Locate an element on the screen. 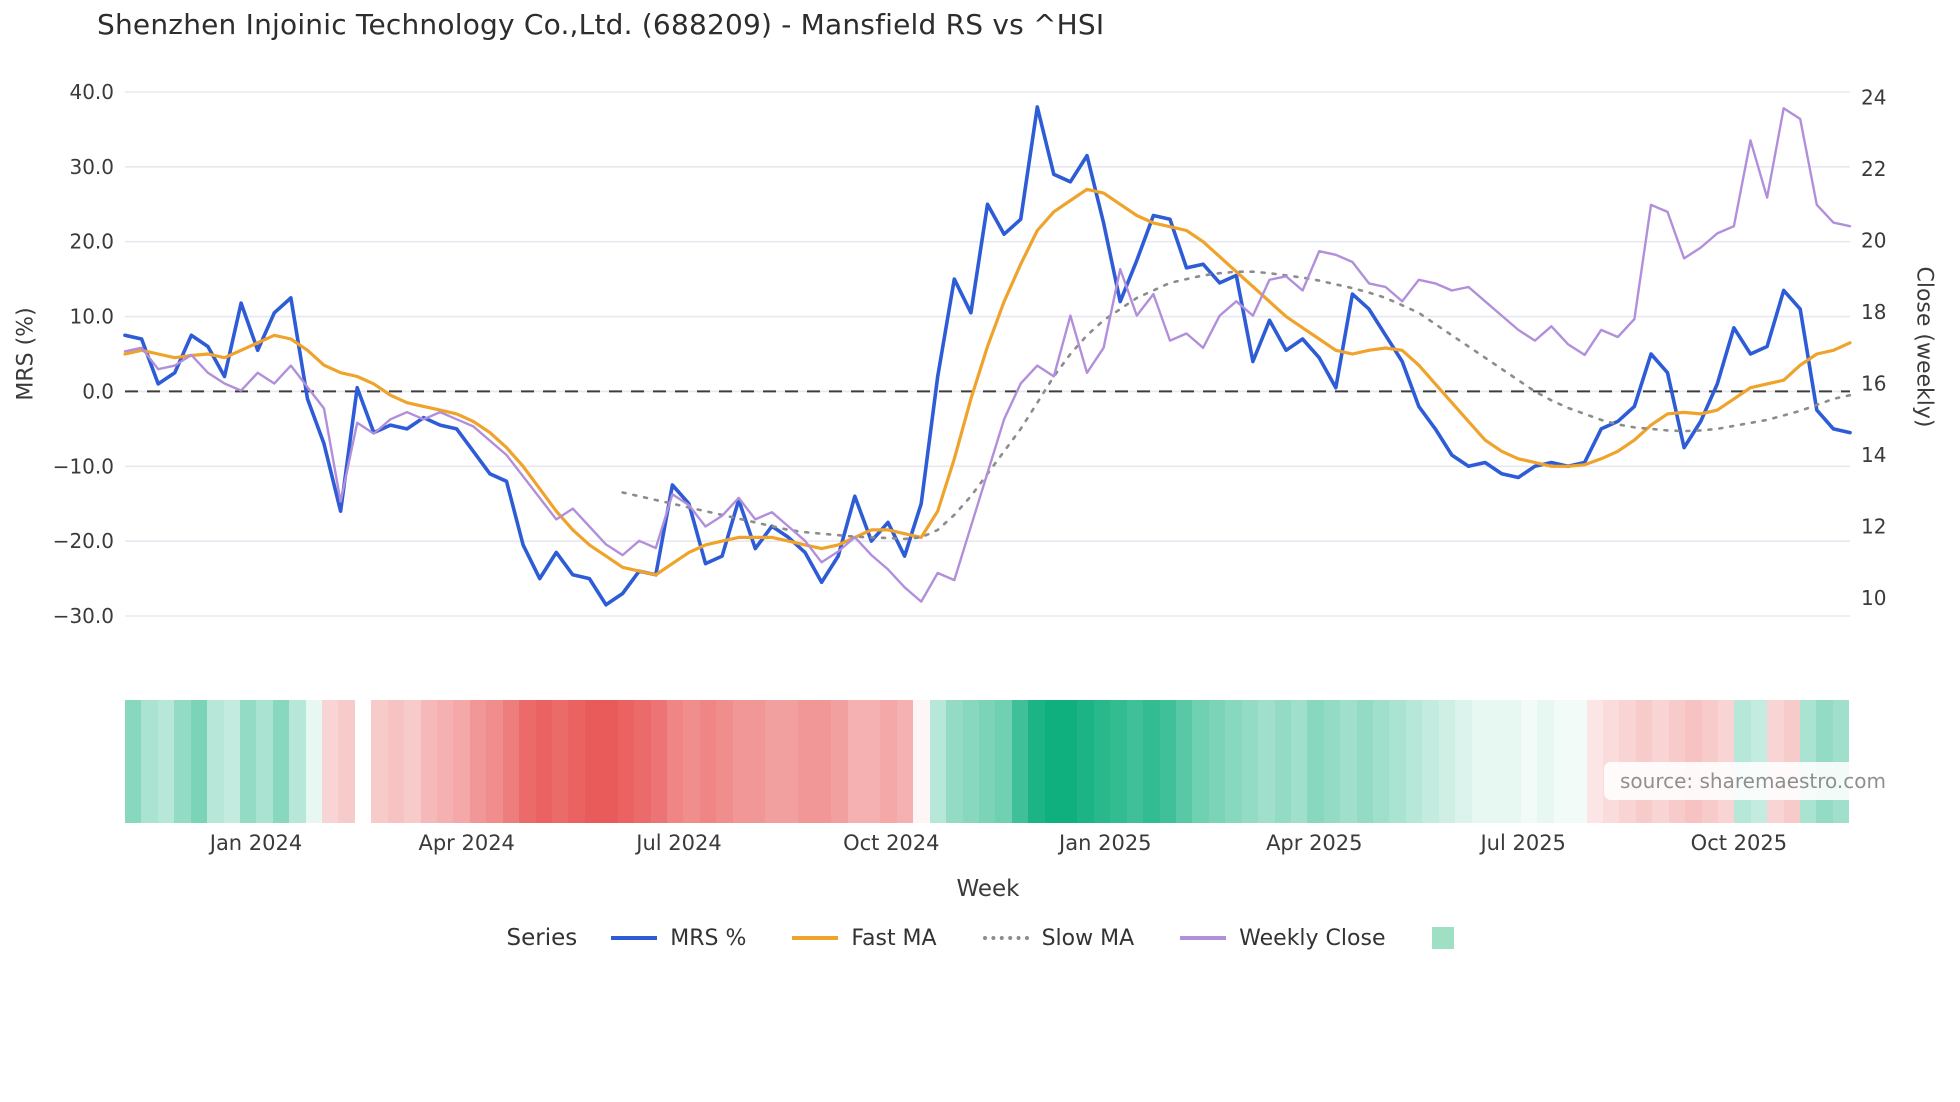 This screenshot has width=1960, height=1102. x-axis-tick-label: Apr 2025 is located at coordinates (1314, 843).